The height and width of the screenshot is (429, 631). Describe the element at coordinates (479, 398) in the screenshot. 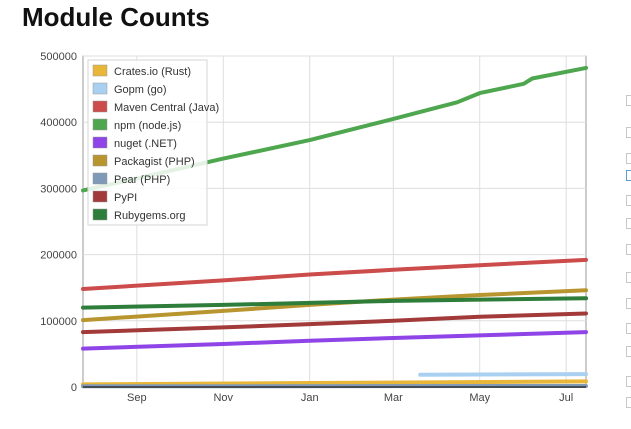

I see `x-tick-label: May` at that location.